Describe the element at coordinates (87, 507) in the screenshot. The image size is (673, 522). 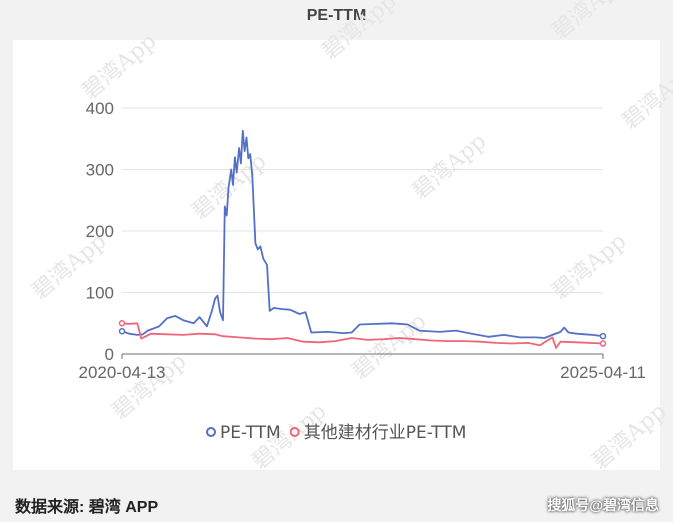
I see `data-source-footer: 数据来源: 碧湾 APP` at that location.